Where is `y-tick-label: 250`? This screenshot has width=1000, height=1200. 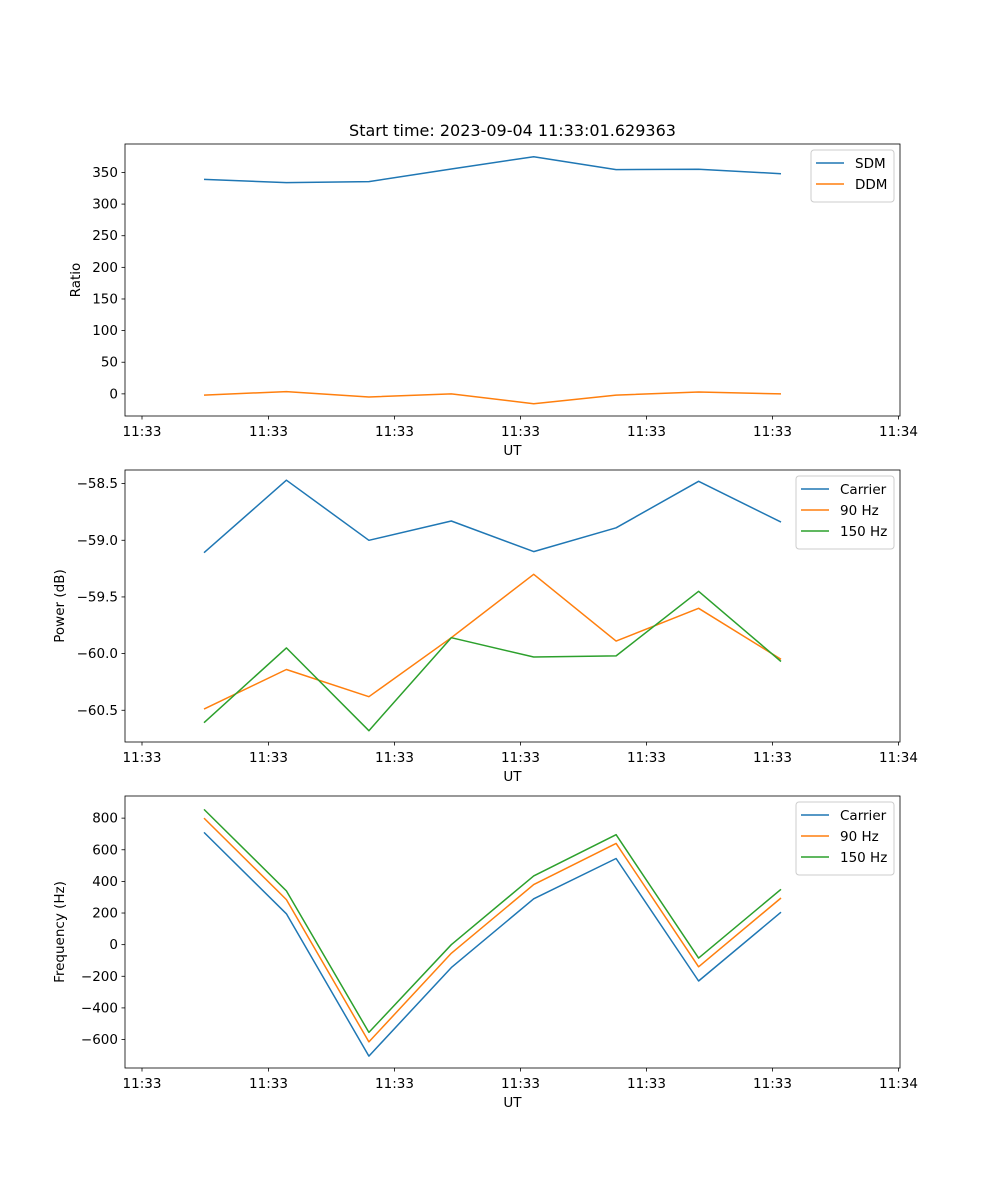
y-tick-label: 250 is located at coordinates (105, 236).